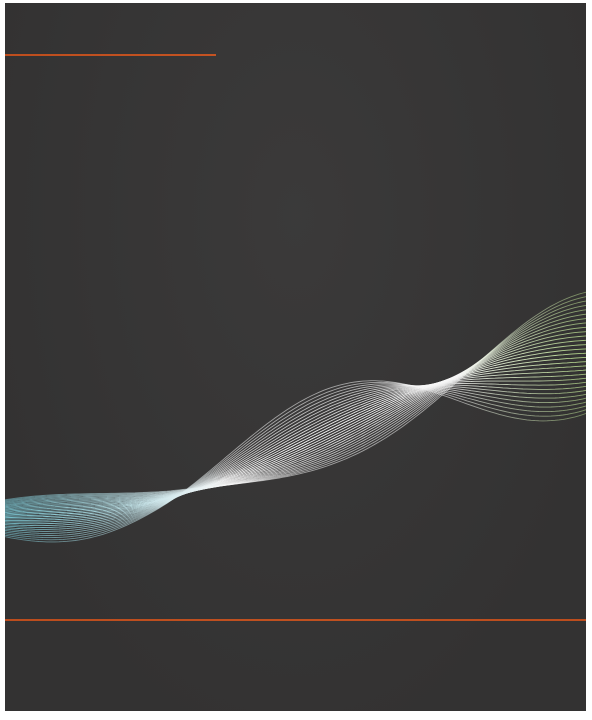  What do you see at coordinates (295, 620) in the screenshot?
I see `bottom-accent-rule` at bounding box center [295, 620].